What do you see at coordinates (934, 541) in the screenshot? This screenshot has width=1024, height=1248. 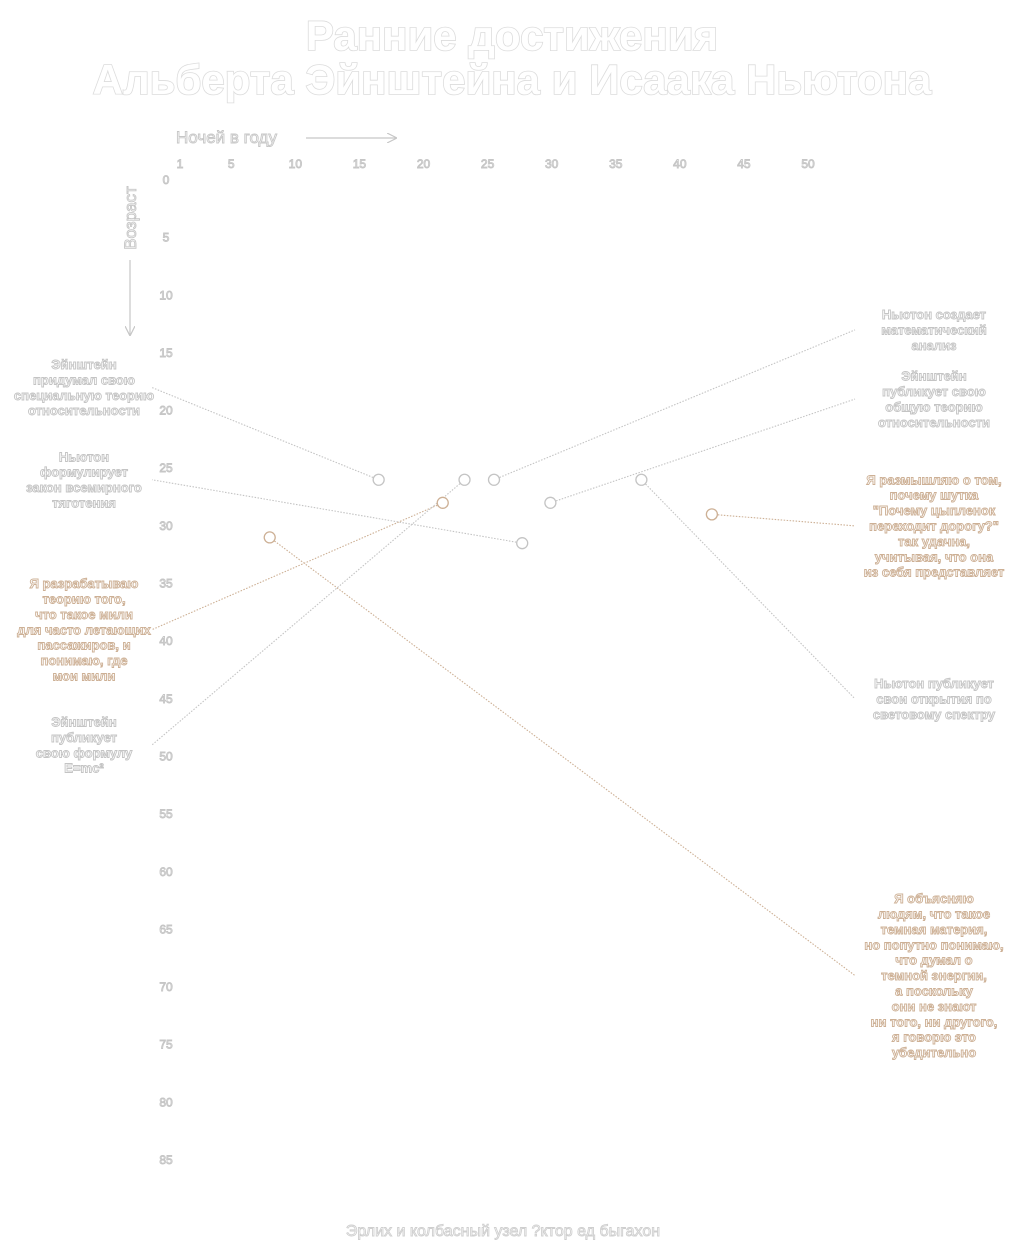 I see `event-annotation-line: так удачна,` at bounding box center [934, 541].